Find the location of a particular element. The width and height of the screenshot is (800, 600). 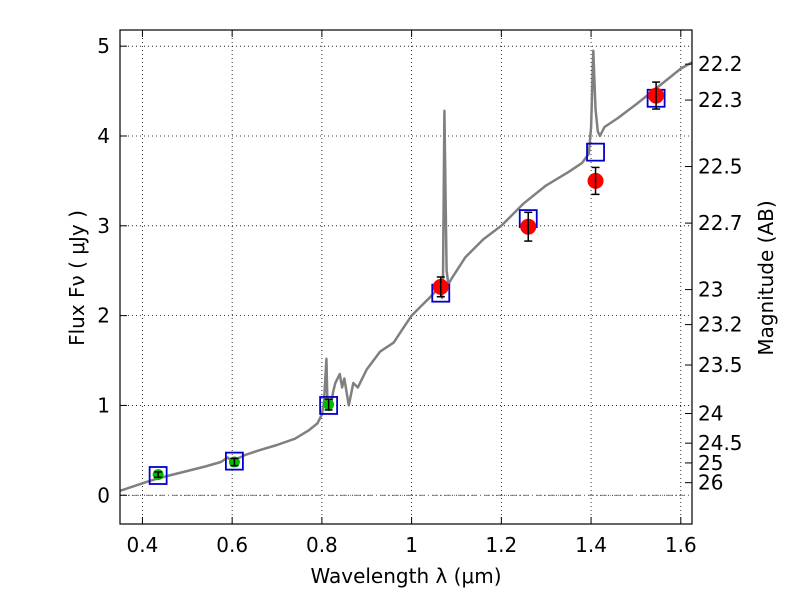

y-right-tick-label: 22.5 is located at coordinates (720, 167).